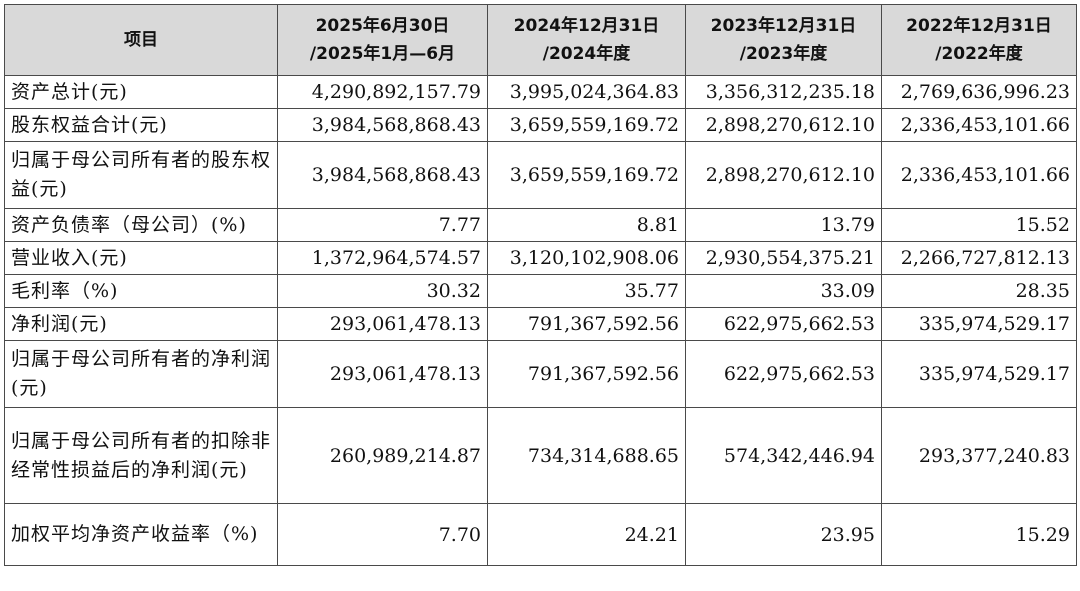  I want to click on row-label: 净利润(元), so click(141, 324).